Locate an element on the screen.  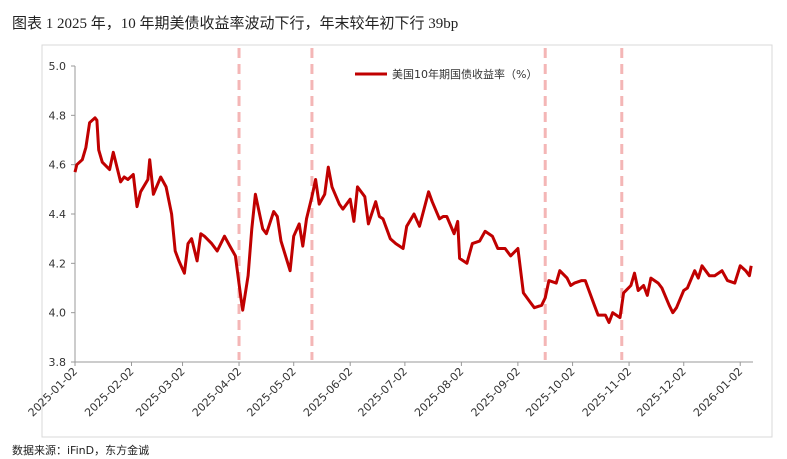
x-tick-label: 2025-12-02 is located at coordinates (661, 392).